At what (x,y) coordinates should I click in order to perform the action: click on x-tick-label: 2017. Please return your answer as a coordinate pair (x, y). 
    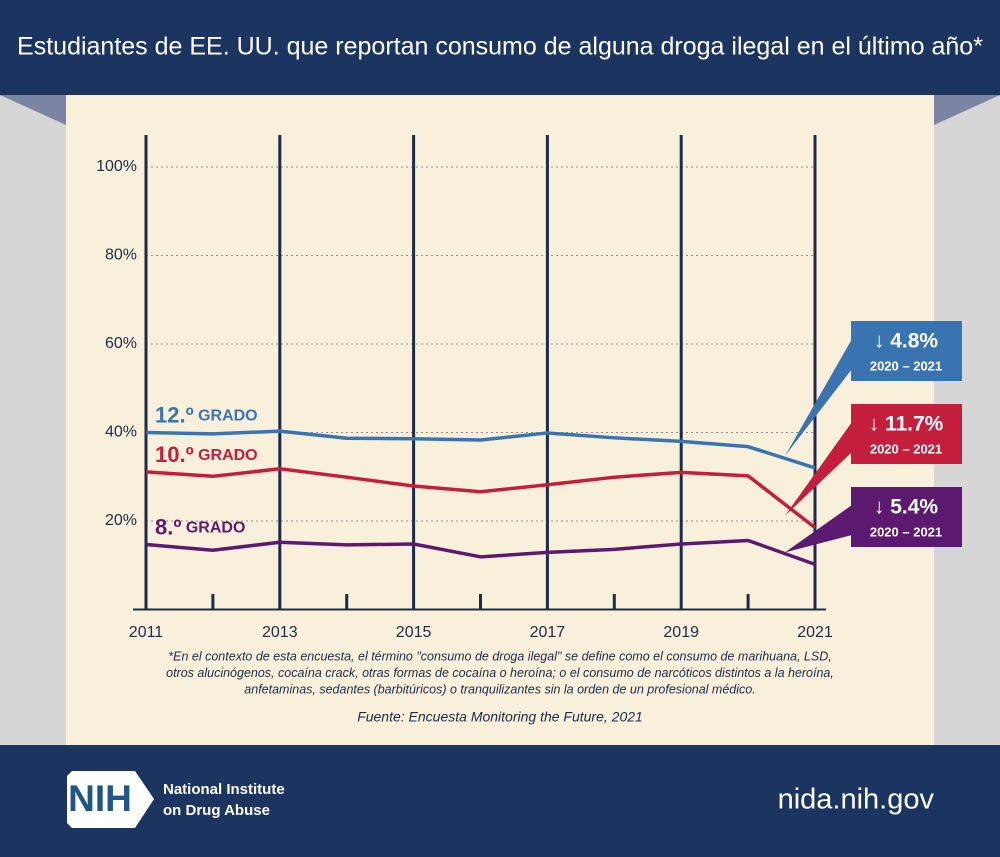
    Looking at the image, I should click on (548, 632).